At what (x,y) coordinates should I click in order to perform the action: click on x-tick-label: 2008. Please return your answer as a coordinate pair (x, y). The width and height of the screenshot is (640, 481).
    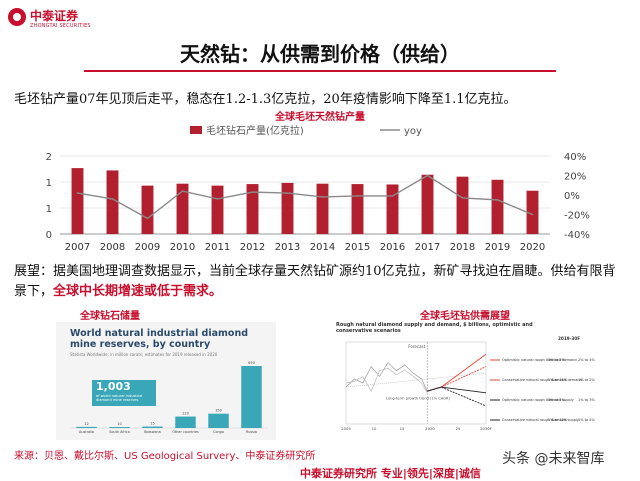
    Looking at the image, I should click on (112, 247).